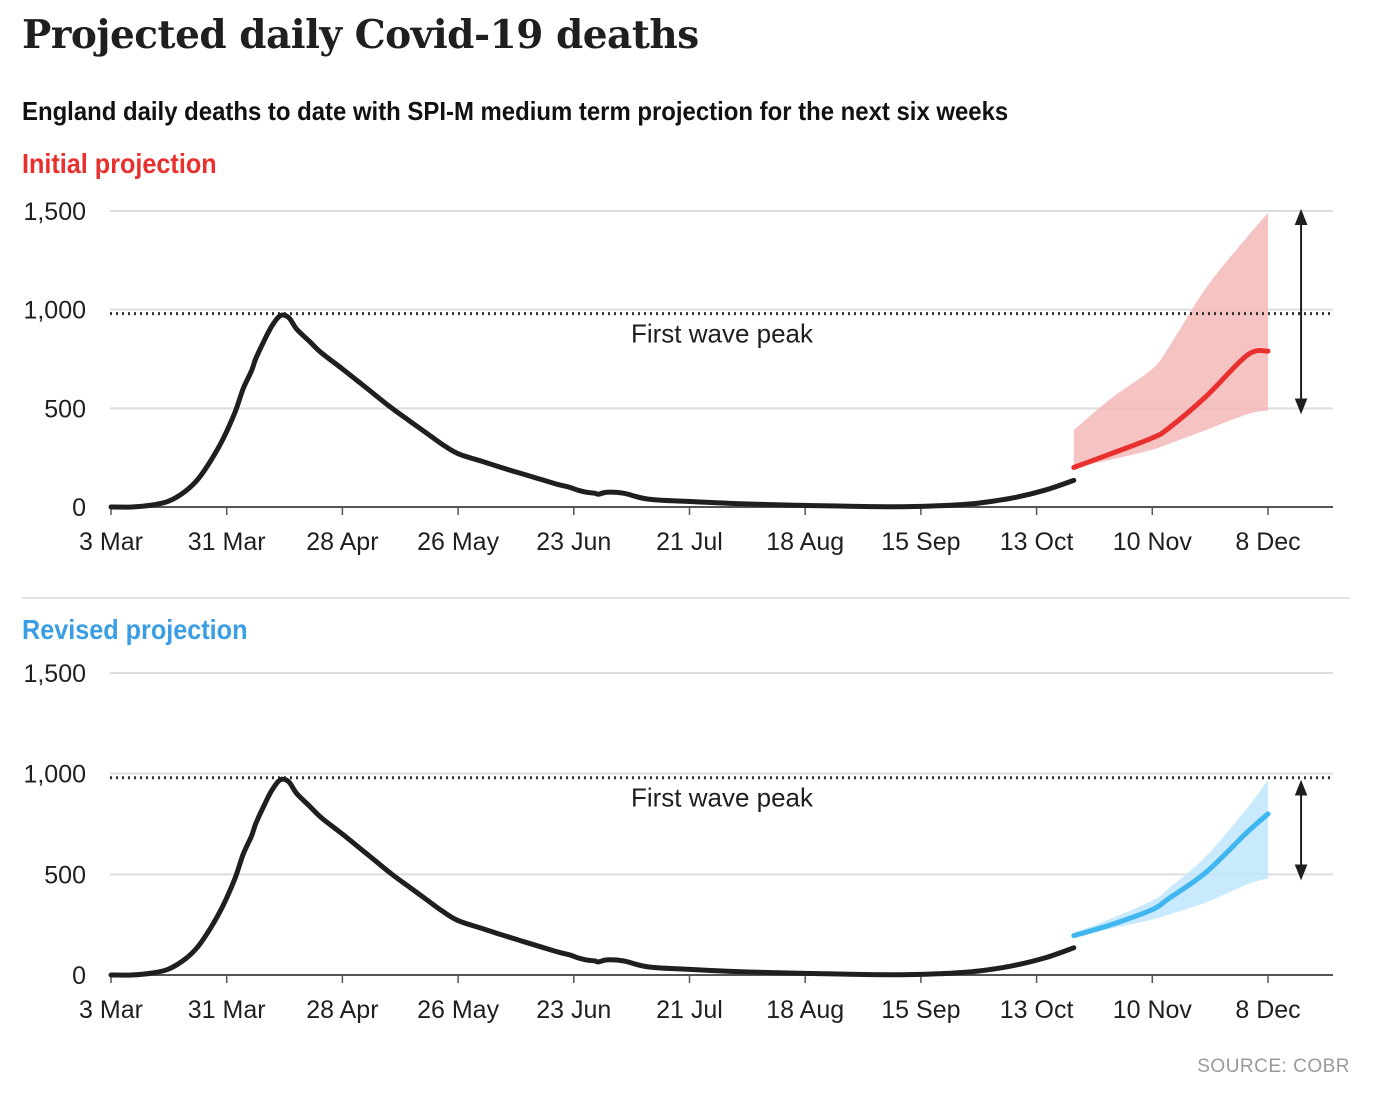 This screenshot has height=1116, width=1388. I want to click on chart-title: Projected daily Covid-19 deaths, so click(360, 35).